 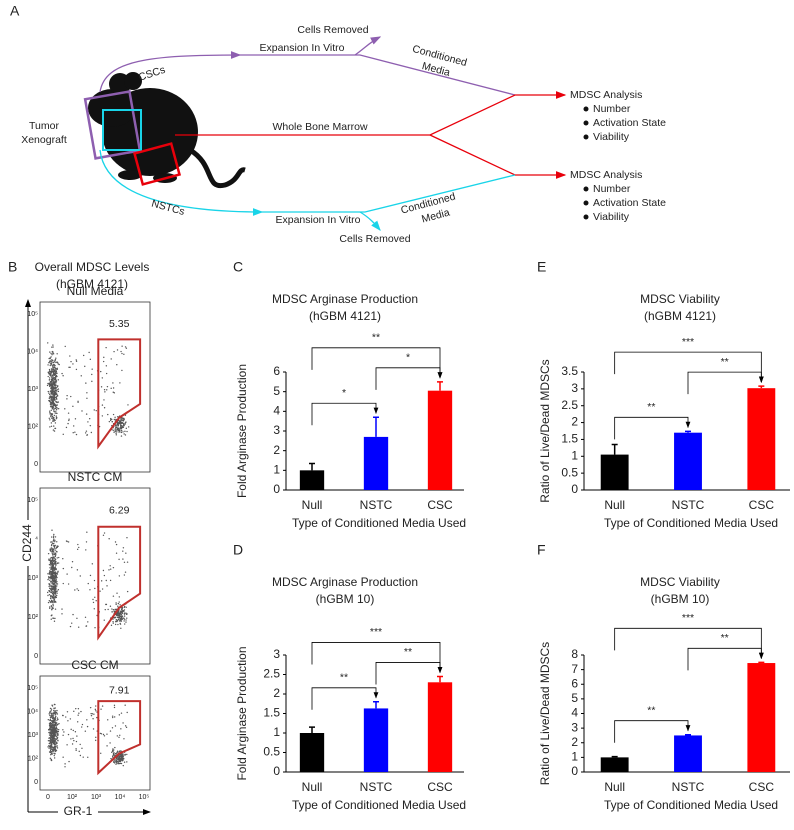 What do you see at coordinates (586, 137) in the screenshot?
I see `bullet` at bounding box center [586, 137].